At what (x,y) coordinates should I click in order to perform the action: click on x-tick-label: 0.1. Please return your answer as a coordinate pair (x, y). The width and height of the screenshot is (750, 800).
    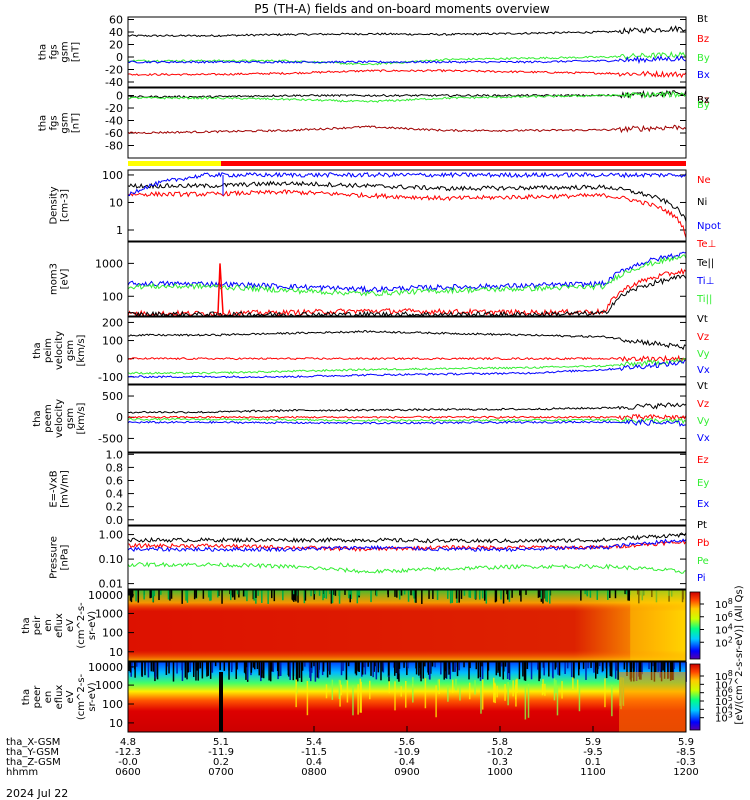
    Looking at the image, I should click on (593, 762).